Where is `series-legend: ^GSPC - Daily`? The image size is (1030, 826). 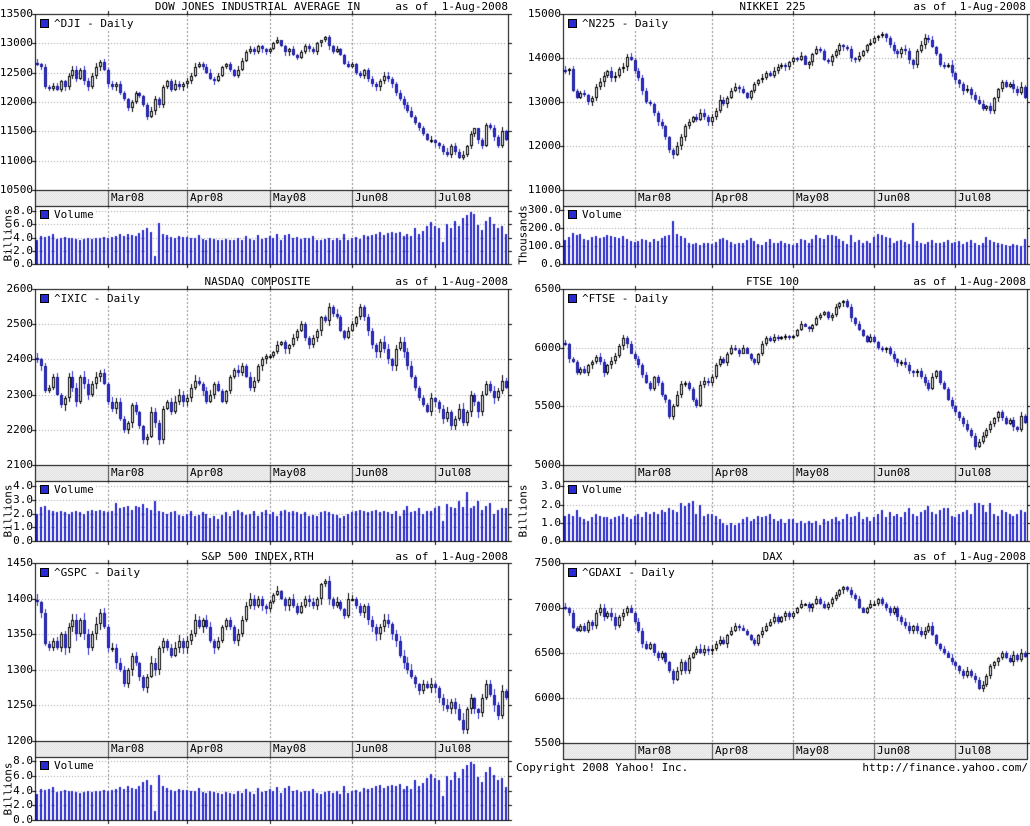
series-legend: ^GSPC - Daily is located at coordinates (91, 572).